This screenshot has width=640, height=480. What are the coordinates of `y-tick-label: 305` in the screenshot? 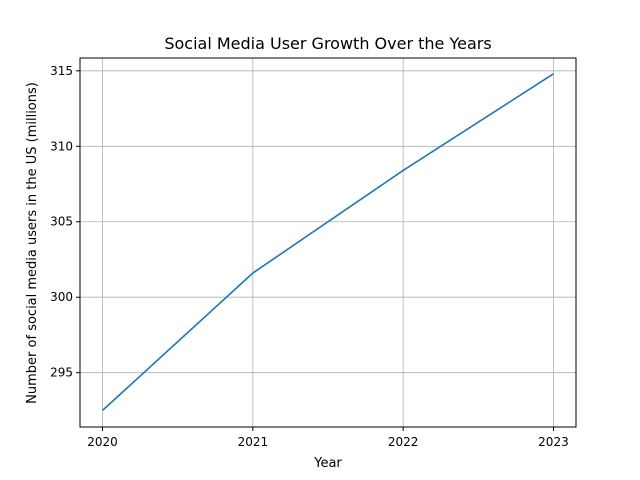 It's located at (61, 222).